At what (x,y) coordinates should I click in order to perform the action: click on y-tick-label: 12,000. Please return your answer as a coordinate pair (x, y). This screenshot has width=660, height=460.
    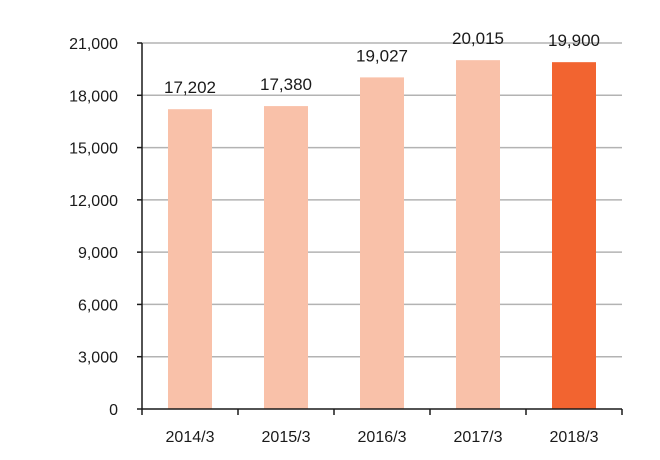
    Looking at the image, I should click on (93, 201).